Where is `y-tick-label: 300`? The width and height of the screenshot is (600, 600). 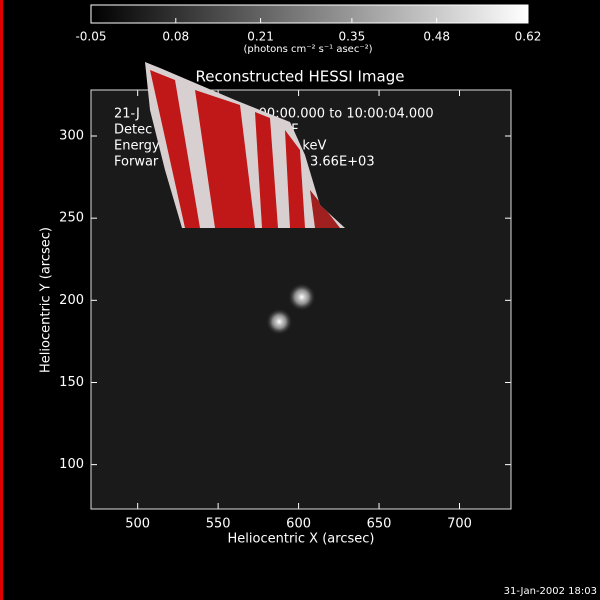 y-tick-label: 300 is located at coordinates (71, 136).